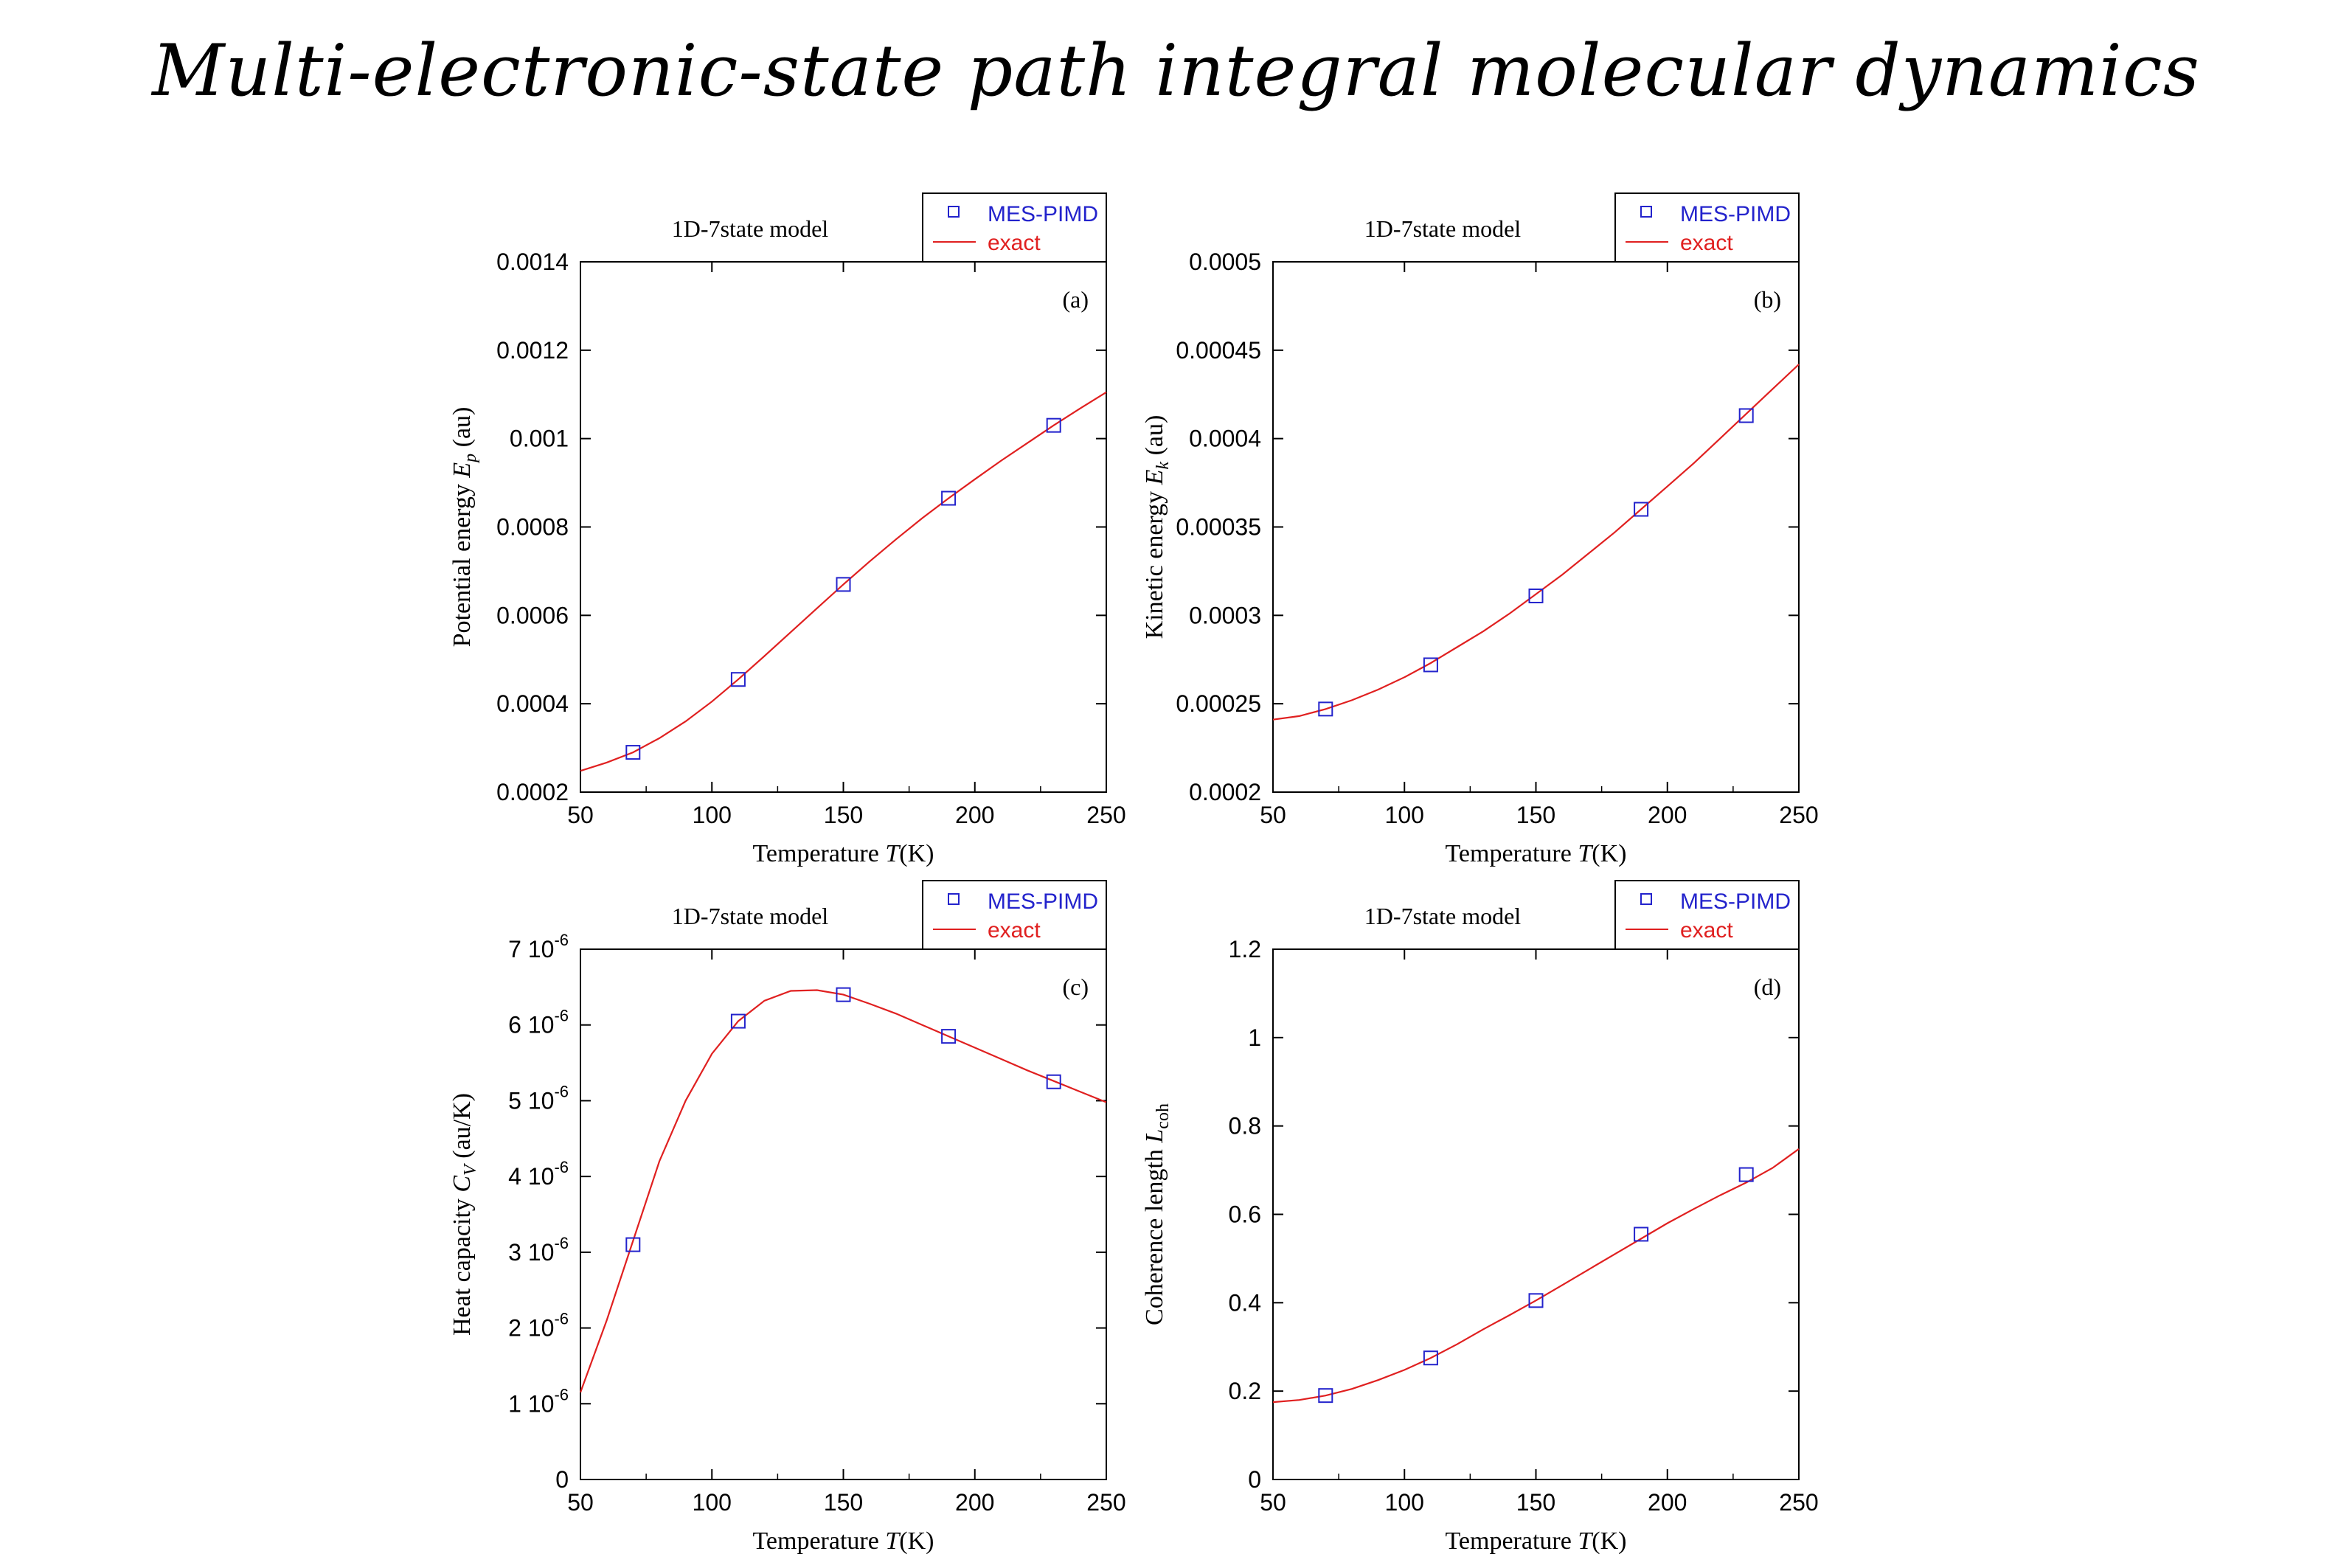 The width and height of the screenshot is (2352, 1568). Describe the element at coordinates (1767, 987) in the screenshot. I see `panel-label: (d)` at that location.